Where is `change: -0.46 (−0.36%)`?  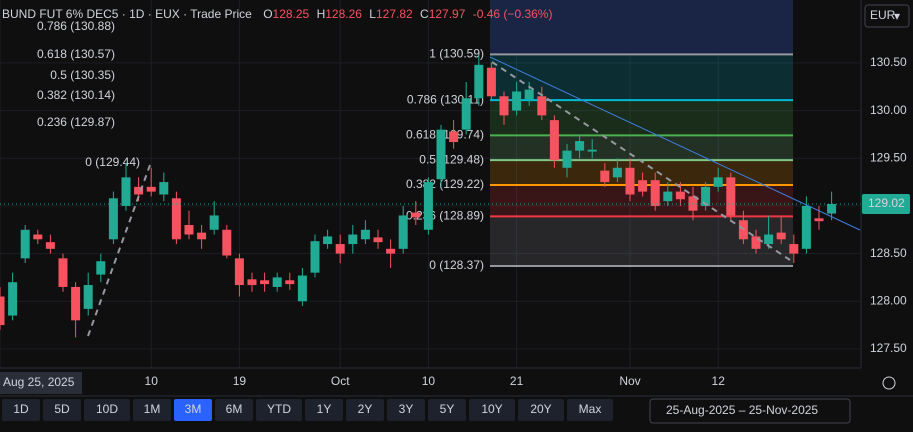 change: -0.46 (−0.36%) is located at coordinates (513, 14).